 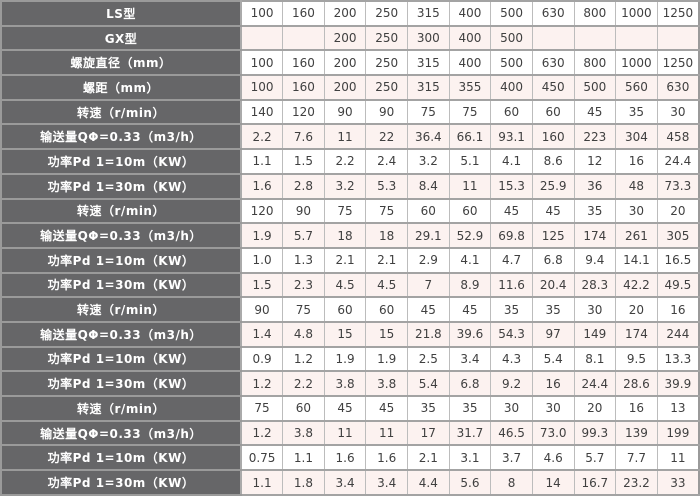 I want to click on table-row: 转速（r/min） 140 120 90 90 75 75 60 60 45 35 30, so click(x=350, y=112).